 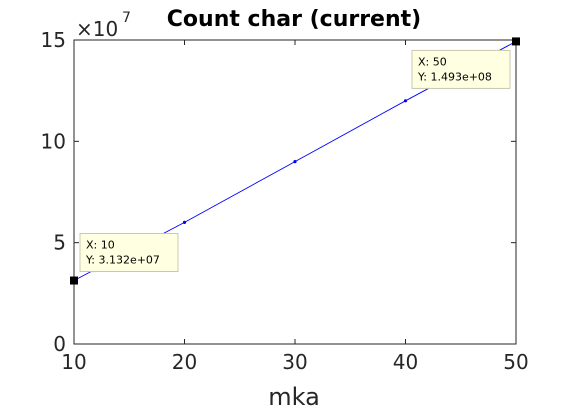 I want to click on y-tick-label: 5, so click(x=59, y=243).